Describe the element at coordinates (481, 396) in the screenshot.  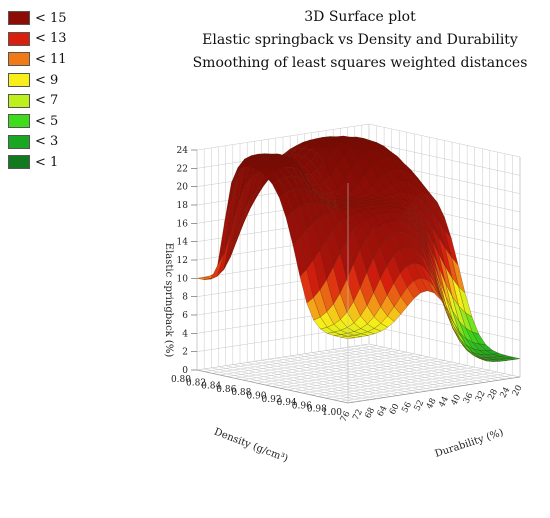
I see `y-tick-label: 32` at that location.